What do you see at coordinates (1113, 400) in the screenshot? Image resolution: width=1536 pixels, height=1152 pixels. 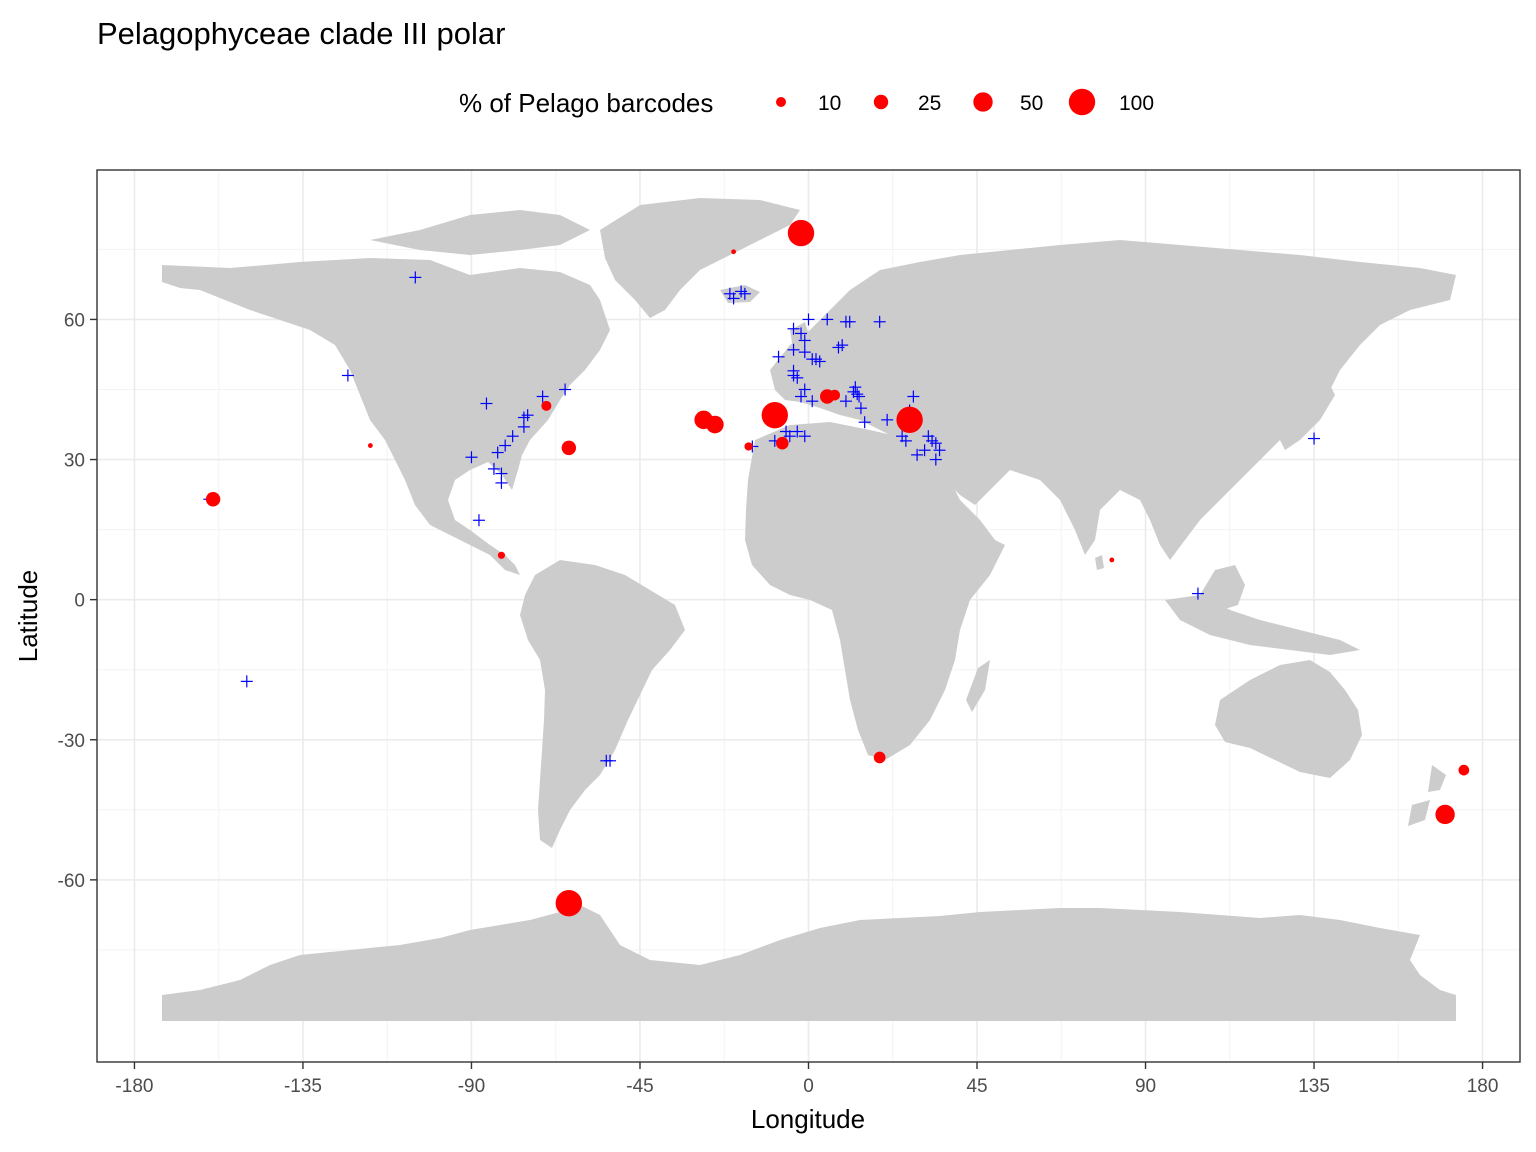 I see `land-eurasia` at bounding box center [1113, 400].